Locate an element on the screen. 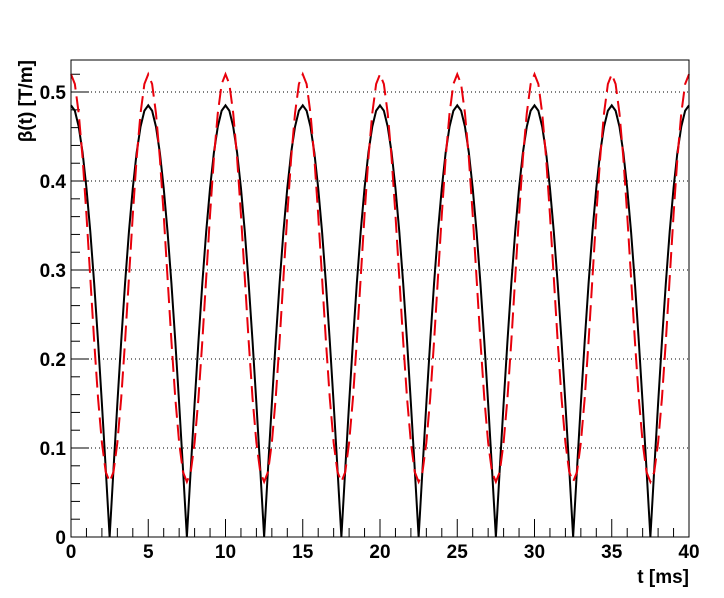 The image size is (724, 598). x-tick-label: 25 is located at coordinates (458, 552).